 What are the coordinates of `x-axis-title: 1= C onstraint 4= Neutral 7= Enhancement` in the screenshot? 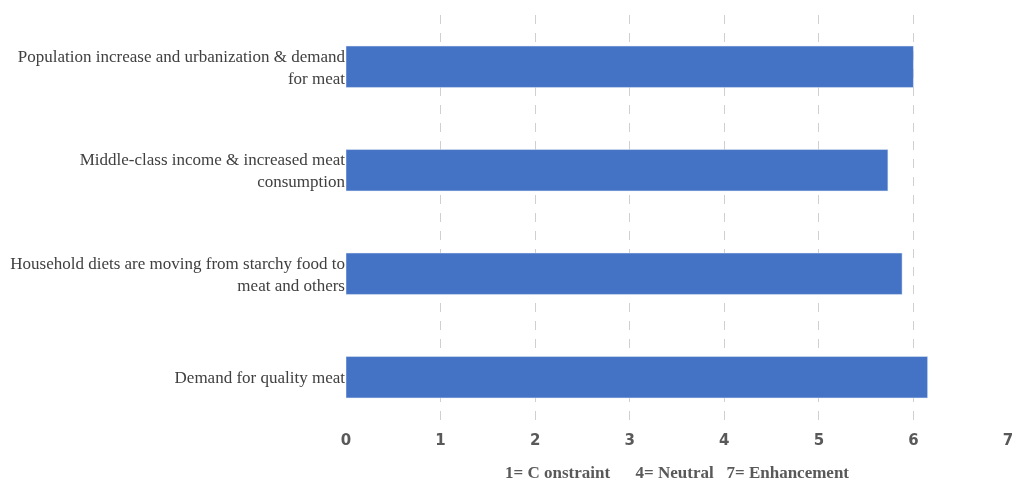 It's located at (677, 473).